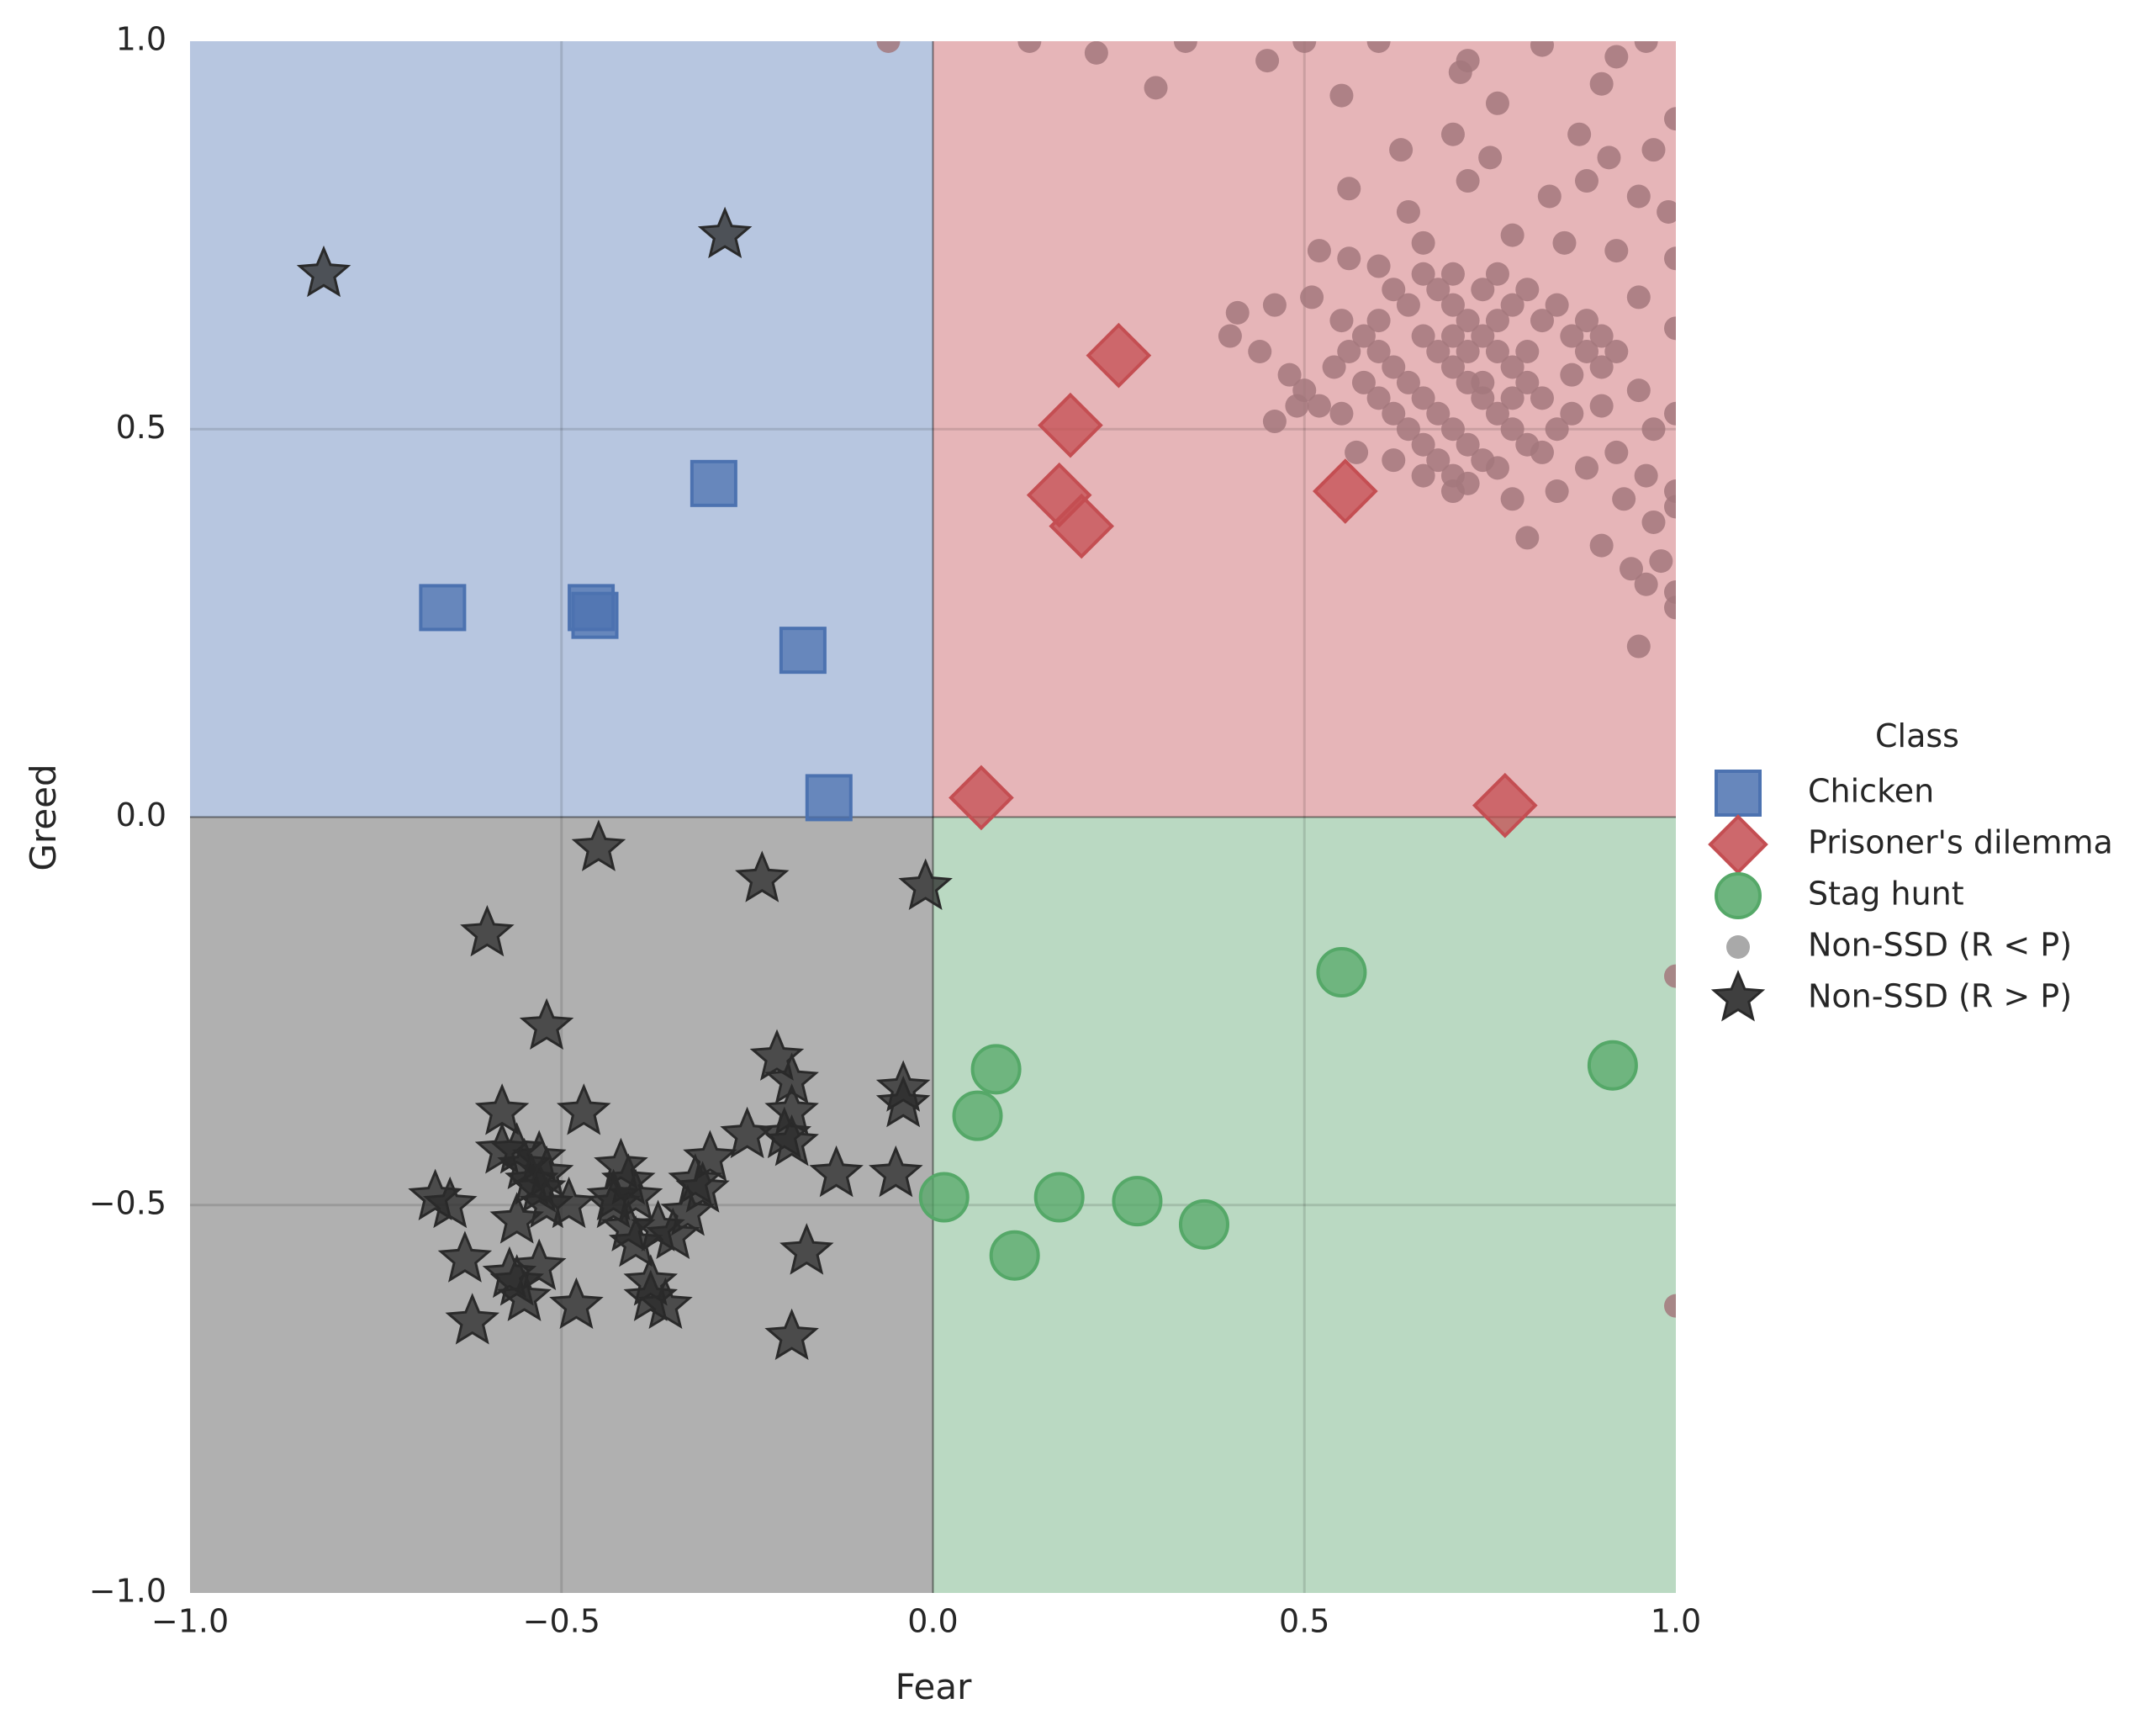 The height and width of the screenshot is (1725, 2156). I want to click on x-tick-label: 0.5, so click(1304, 1621).